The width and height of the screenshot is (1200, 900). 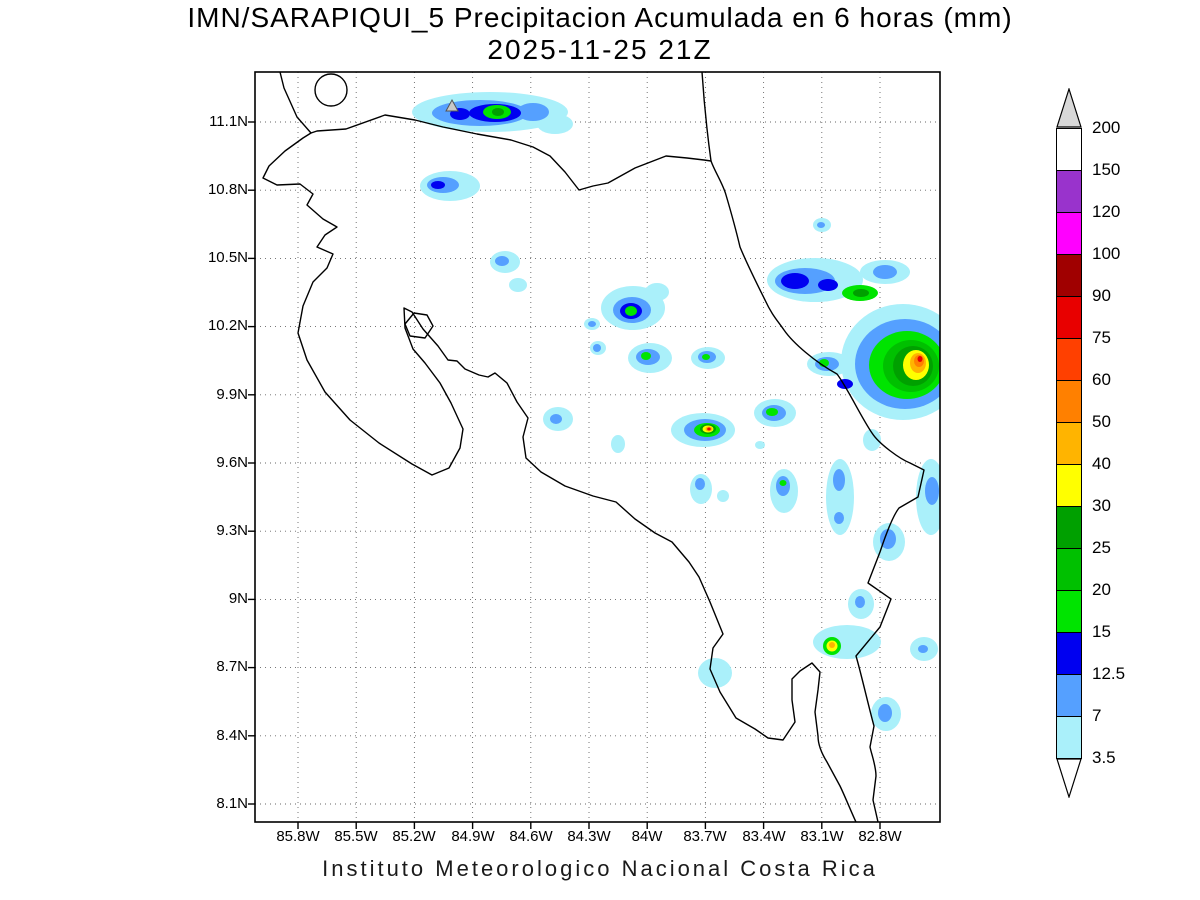 What do you see at coordinates (232, 666) in the screenshot?
I see `lat-tick-label: 8.7N` at bounding box center [232, 666].